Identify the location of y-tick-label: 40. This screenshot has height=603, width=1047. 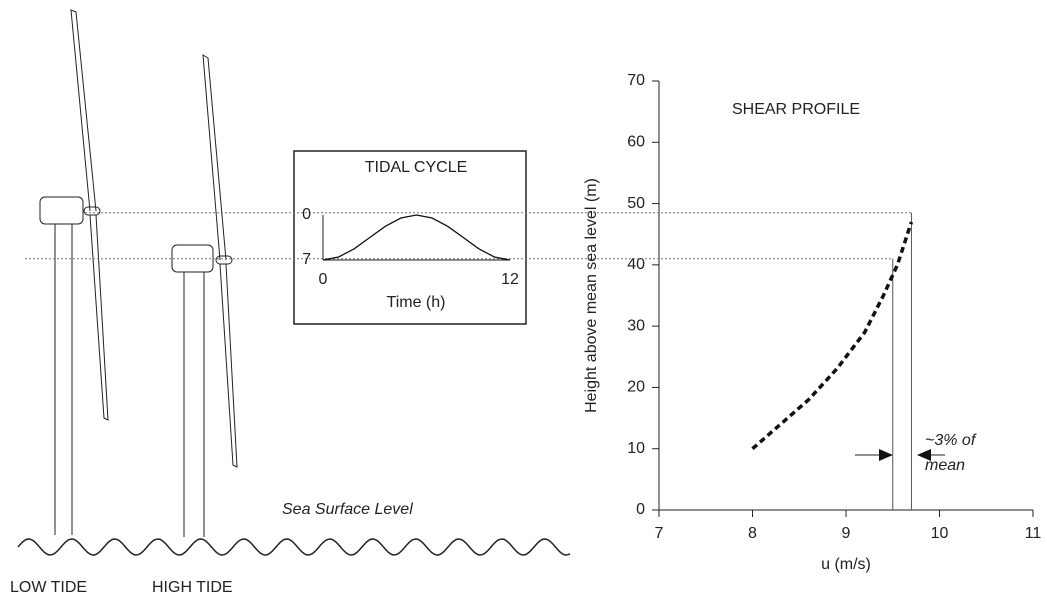
(636, 264).